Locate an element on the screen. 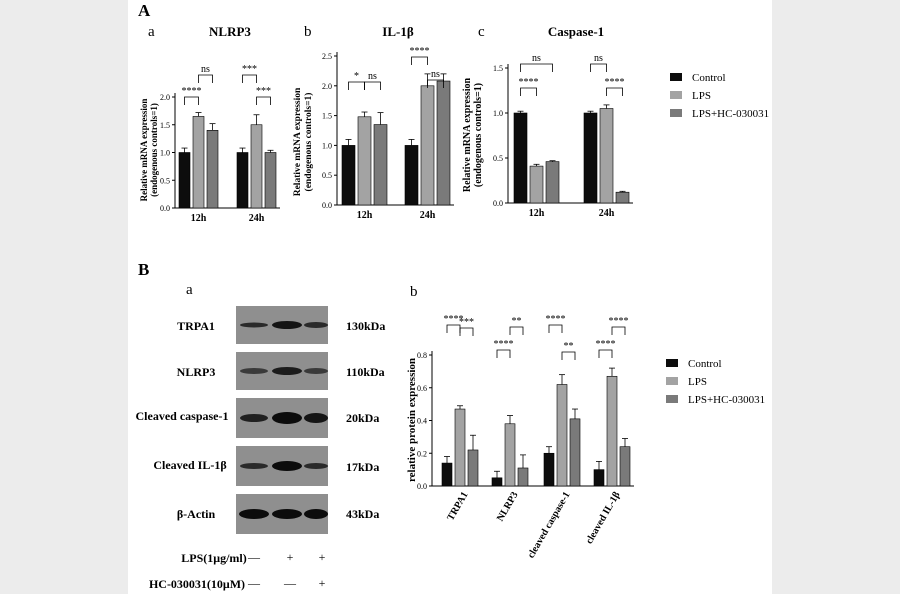  blot-row-name-1: TRPA1 is located at coordinates (196, 326).